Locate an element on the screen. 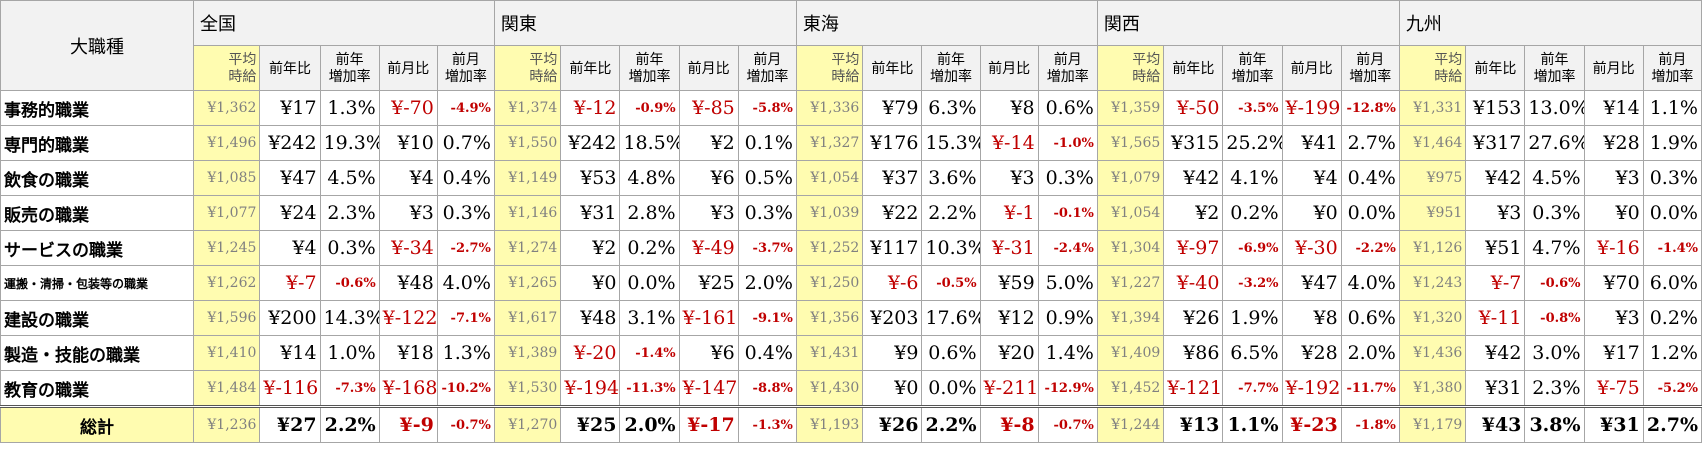 Image resolution: width=1704 pixels, height=458 pixels. cell-kansai-mom-diff: ¥0 is located at coordinates (1311, 213).